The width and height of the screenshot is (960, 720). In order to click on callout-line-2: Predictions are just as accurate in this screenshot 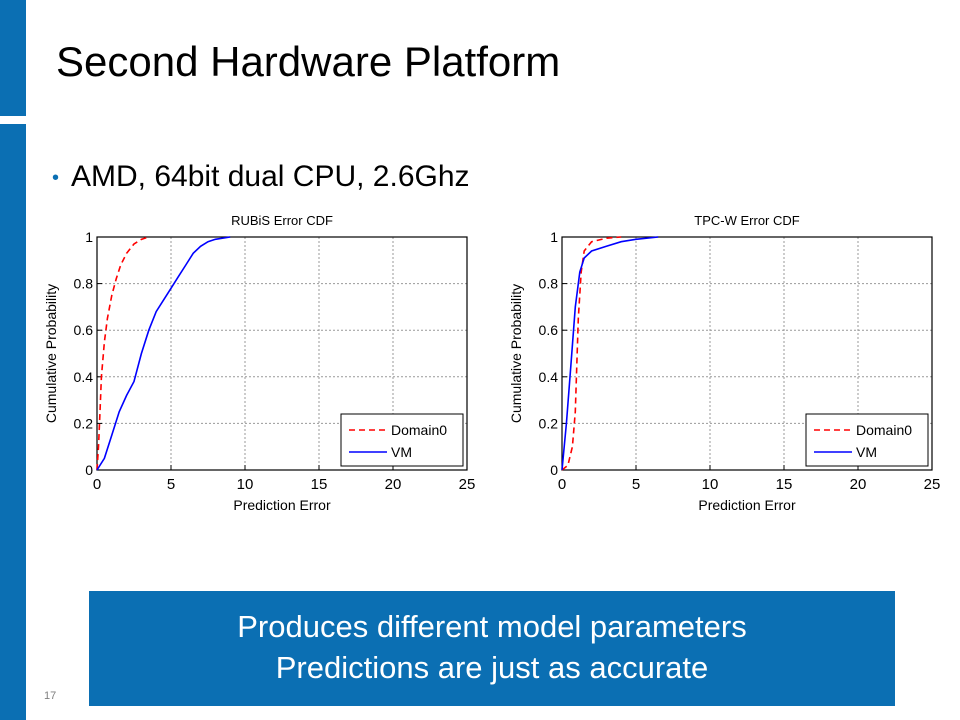, I will do `click(492, 667)`.